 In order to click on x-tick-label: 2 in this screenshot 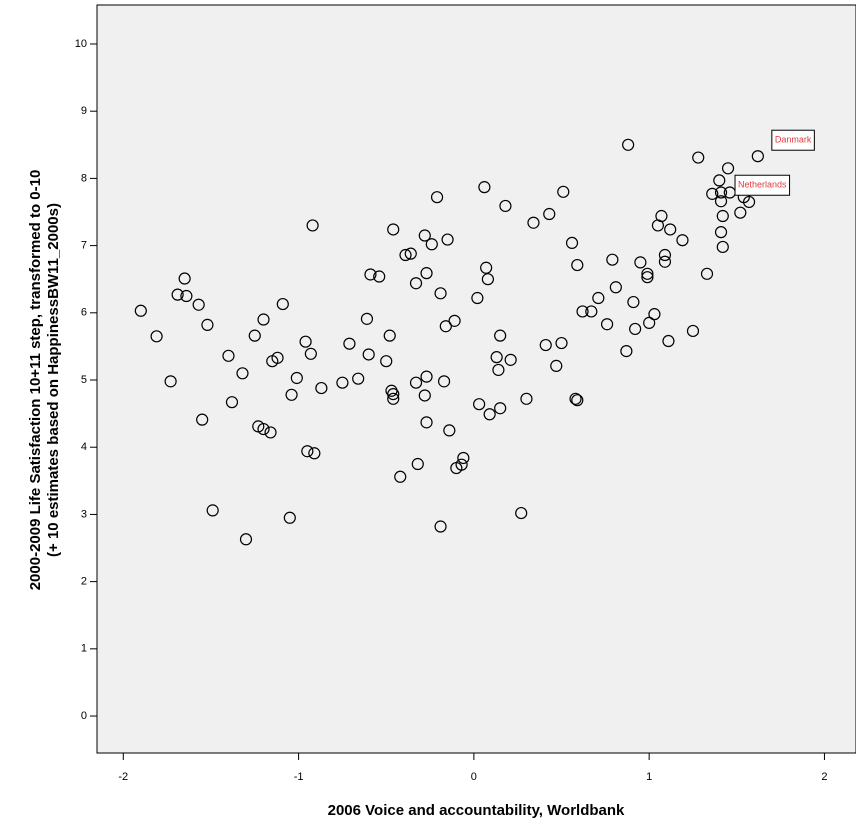, I will do `click(824, 777)`.